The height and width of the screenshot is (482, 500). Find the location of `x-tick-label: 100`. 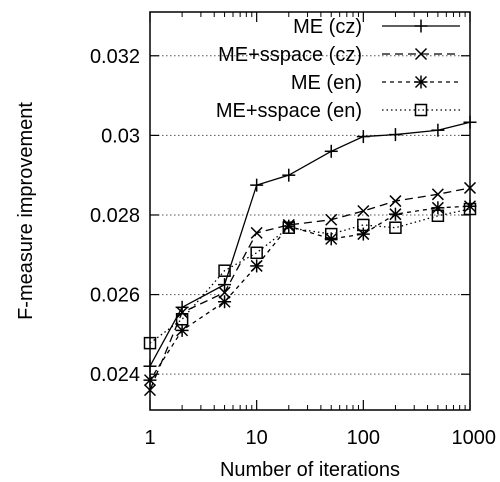

x-tick-label: 100 is located at coordinates (363, 438).